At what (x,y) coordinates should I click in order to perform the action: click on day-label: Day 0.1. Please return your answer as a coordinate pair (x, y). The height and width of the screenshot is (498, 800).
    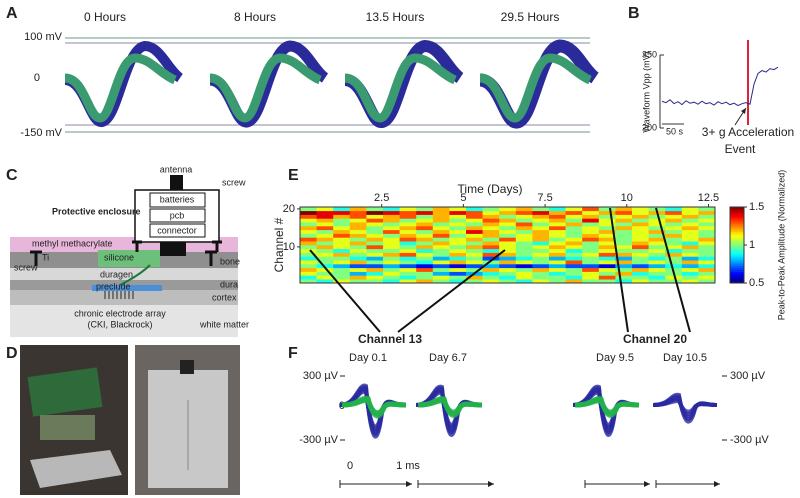
    Looking at the image, I should click on (368, 358).